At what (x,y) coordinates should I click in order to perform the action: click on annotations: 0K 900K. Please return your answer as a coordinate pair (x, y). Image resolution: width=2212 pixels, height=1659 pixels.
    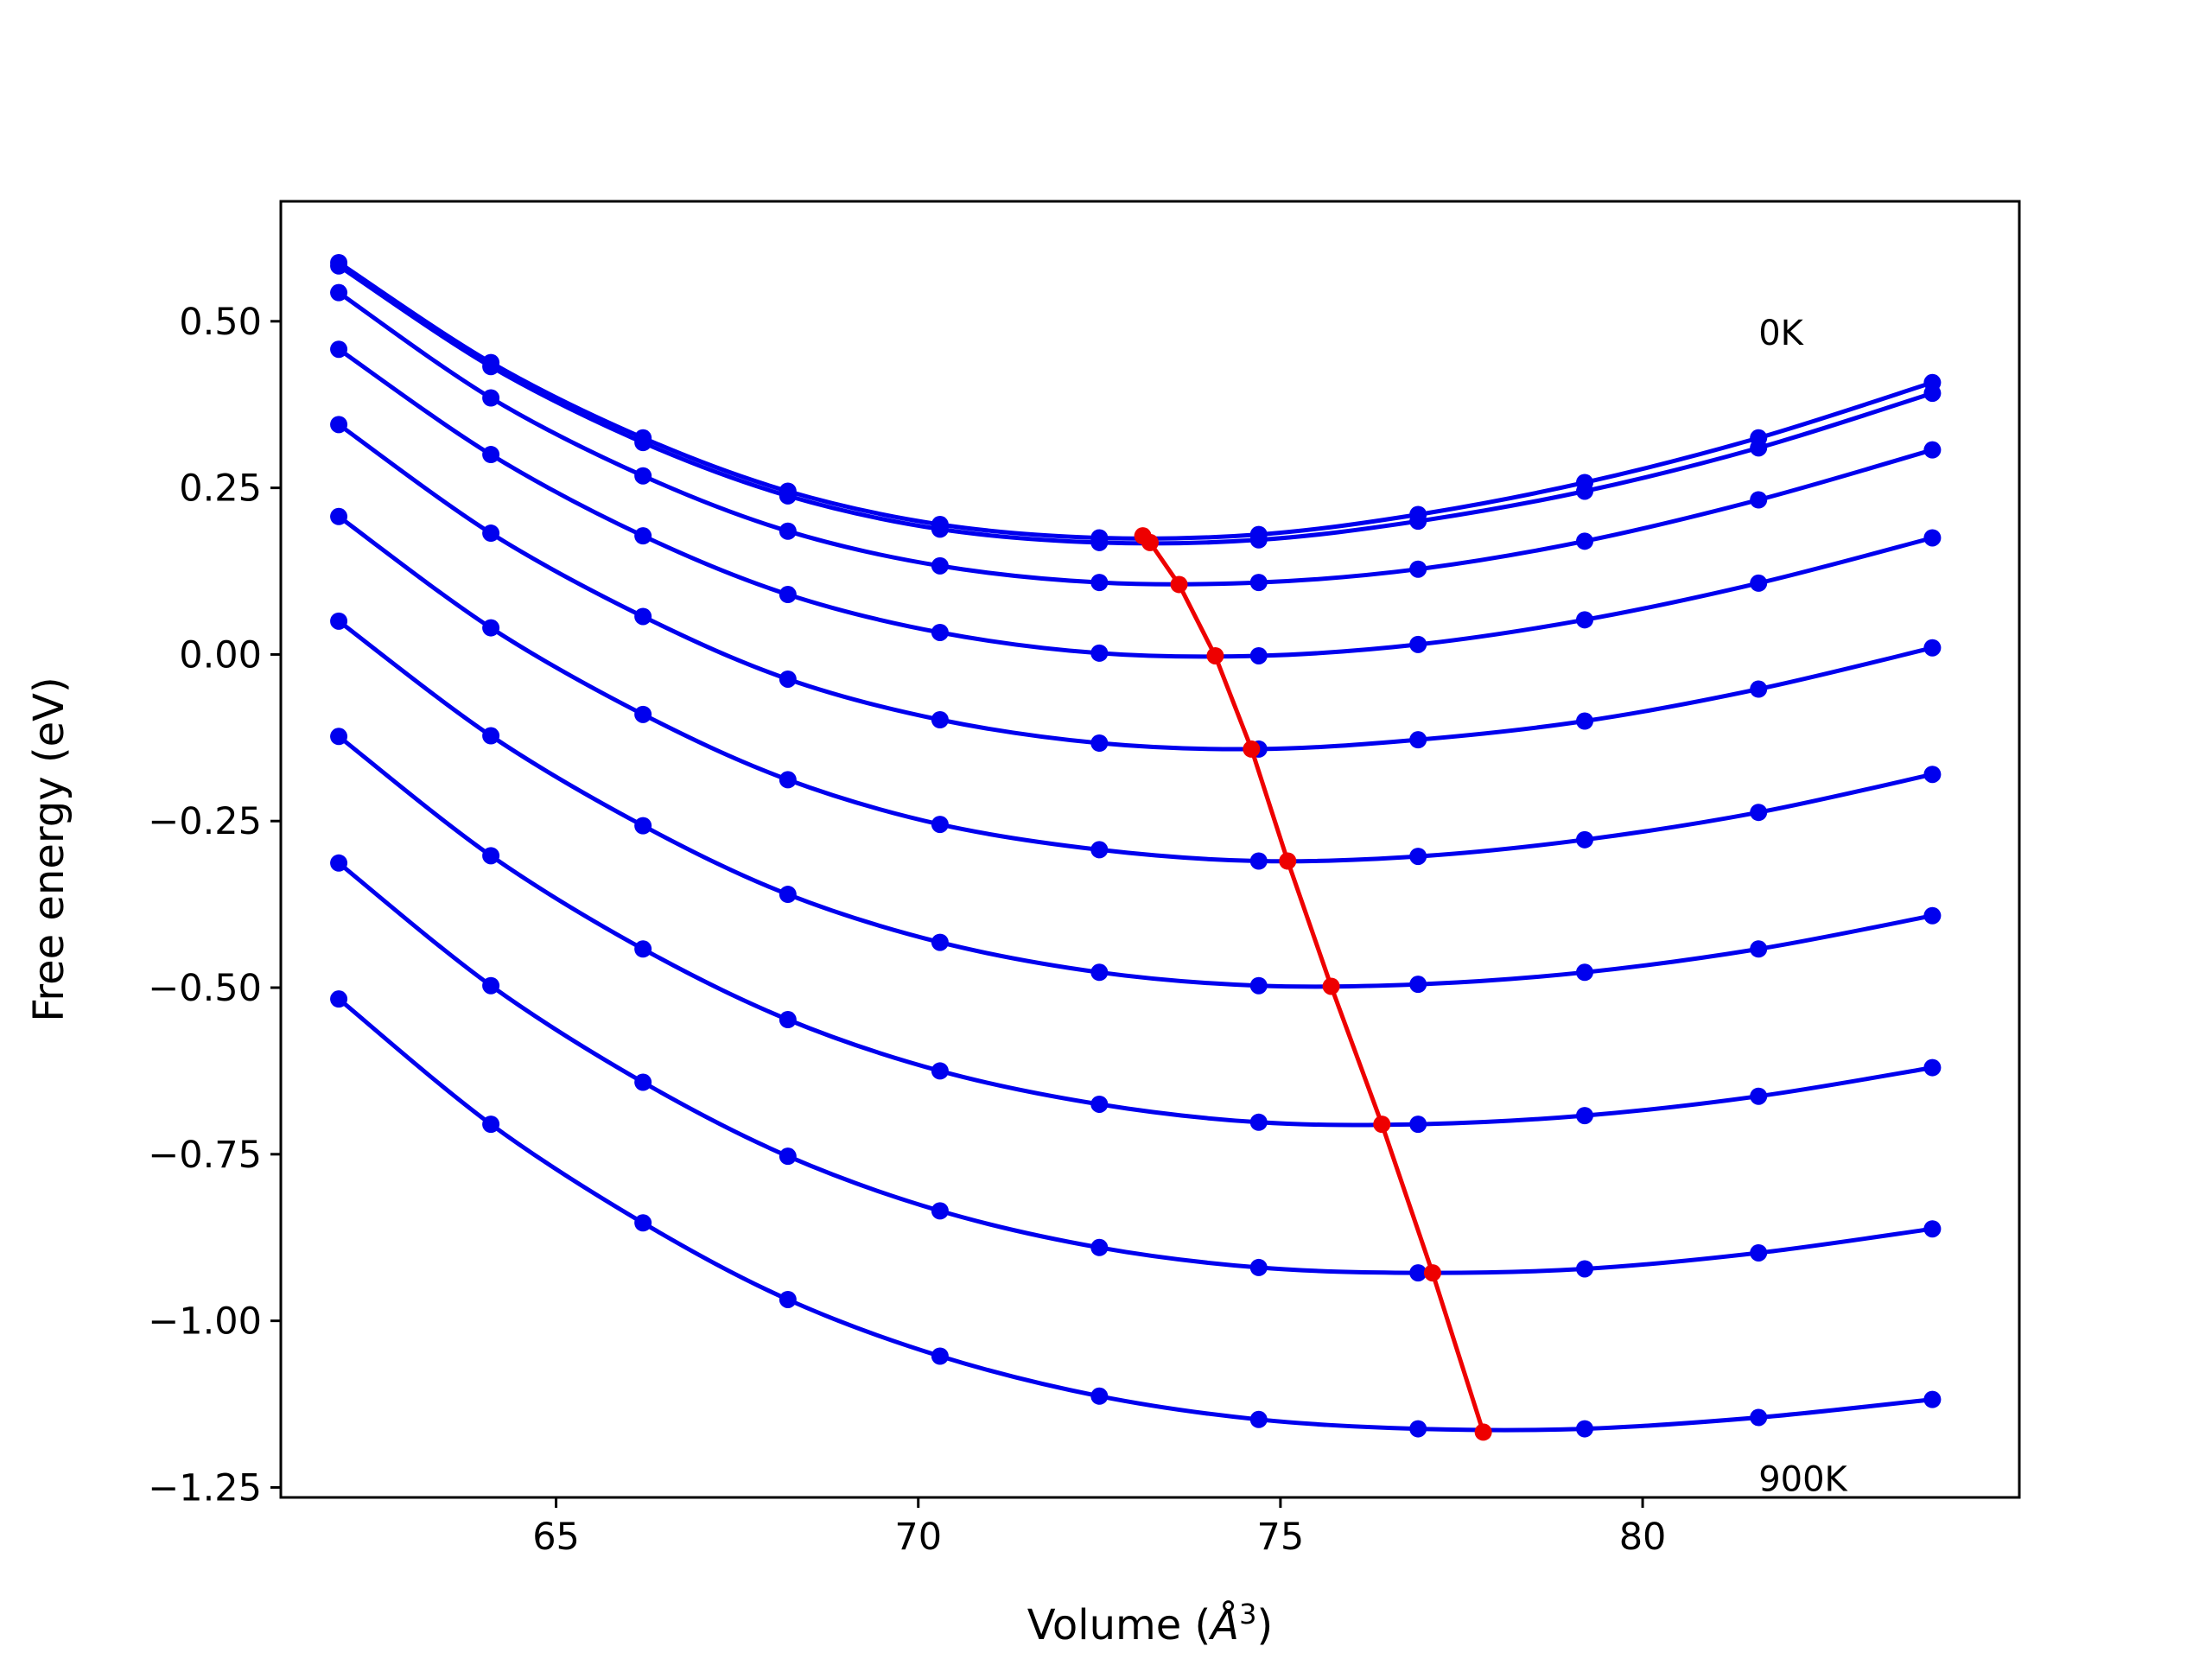
    Looking at the image, I should click on (1803, 906).